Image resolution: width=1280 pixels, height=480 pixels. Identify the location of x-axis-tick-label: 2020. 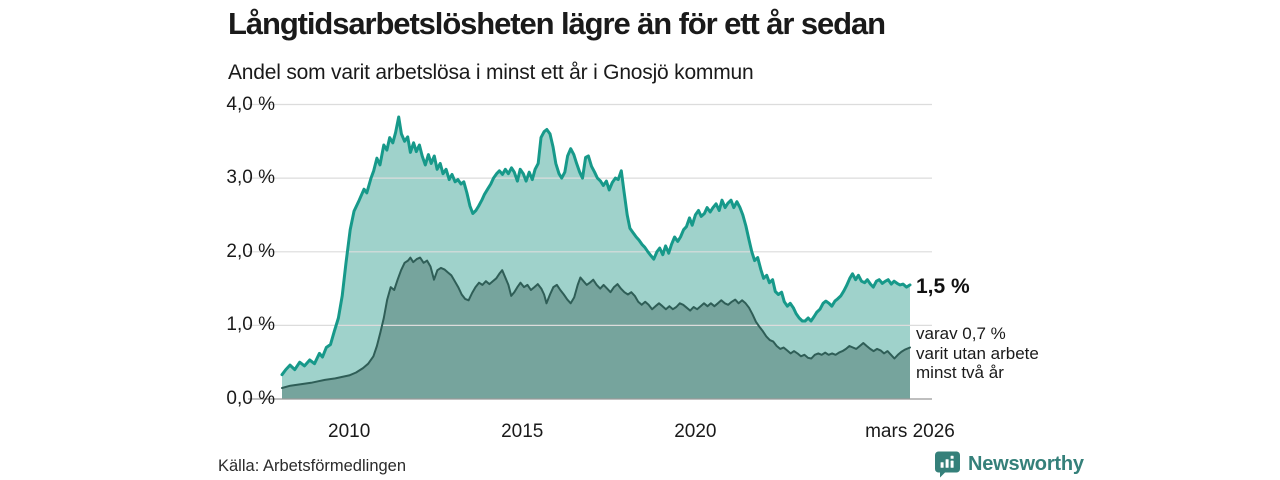
(695, 431).